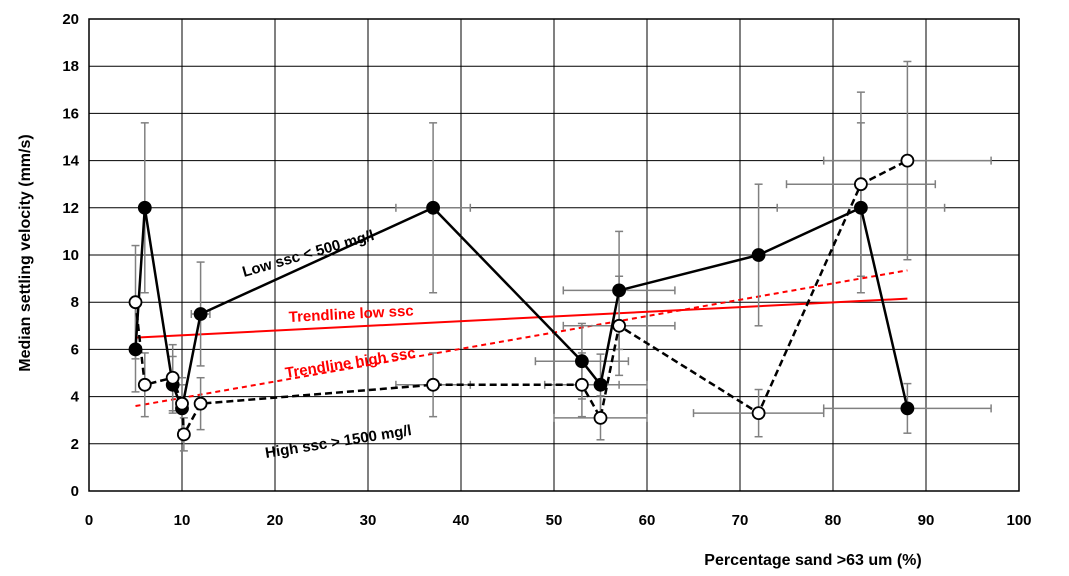  I want to click on trendline, so click(521, 318).